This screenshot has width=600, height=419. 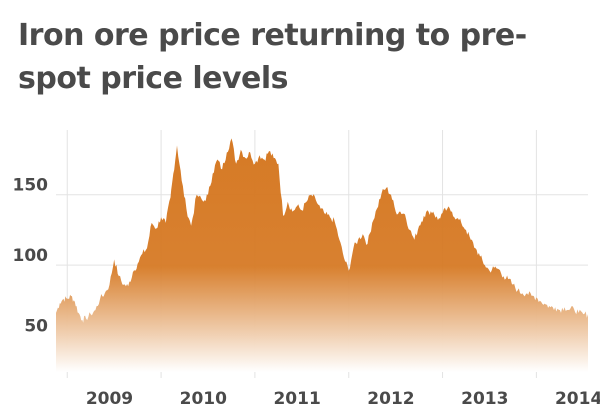 I want to click on y-tick-label: 50, so click(x=36, y=326).